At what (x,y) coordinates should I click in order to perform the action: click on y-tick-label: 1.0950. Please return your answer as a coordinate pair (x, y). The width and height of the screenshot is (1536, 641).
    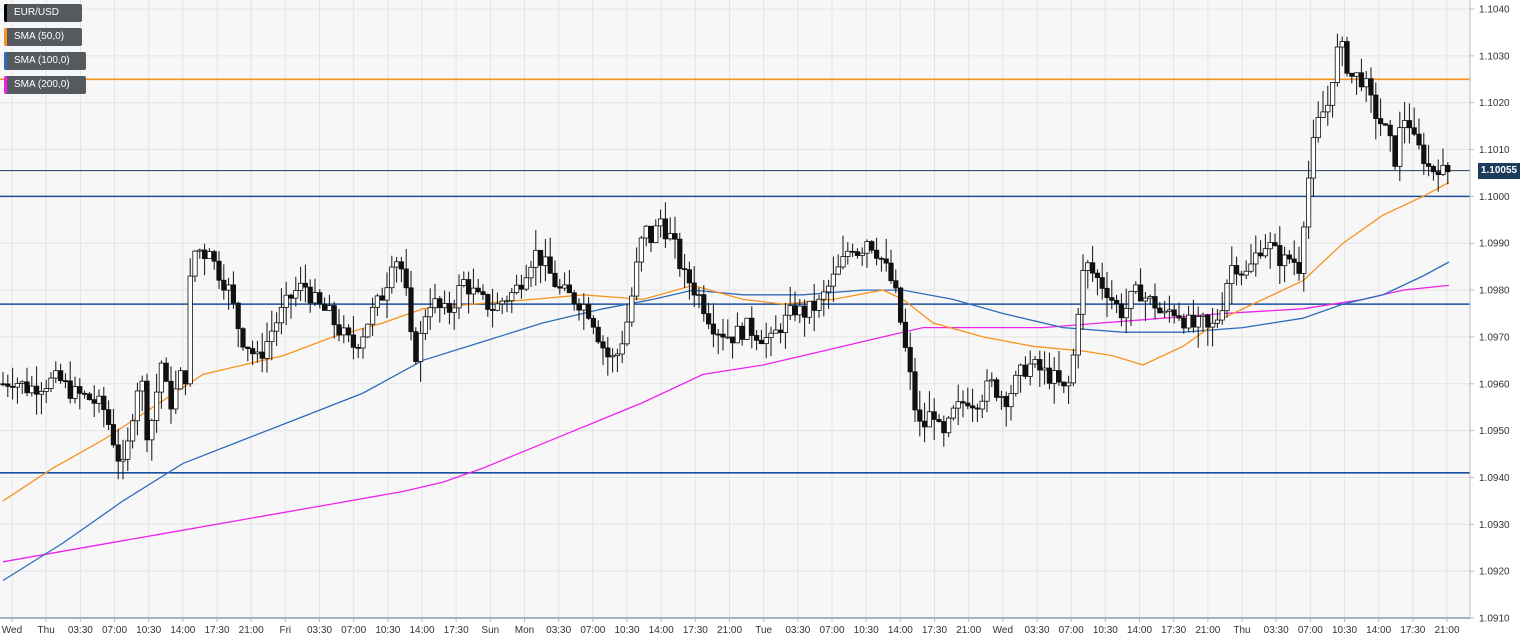
    Looking at the image, I should click on (1494, 431).